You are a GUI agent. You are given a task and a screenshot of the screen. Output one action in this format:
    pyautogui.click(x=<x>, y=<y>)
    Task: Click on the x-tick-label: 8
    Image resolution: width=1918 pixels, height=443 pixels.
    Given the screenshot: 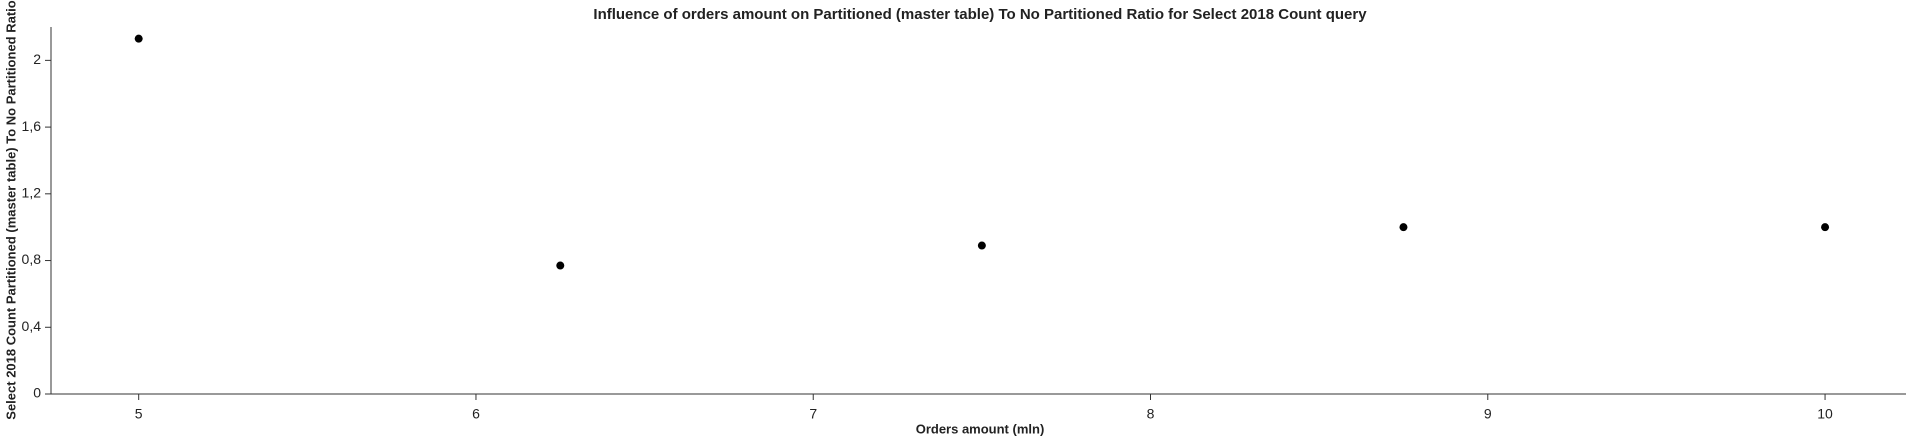 What is the action you would take?
    pyautogui.click(x=1151, y=414)
    